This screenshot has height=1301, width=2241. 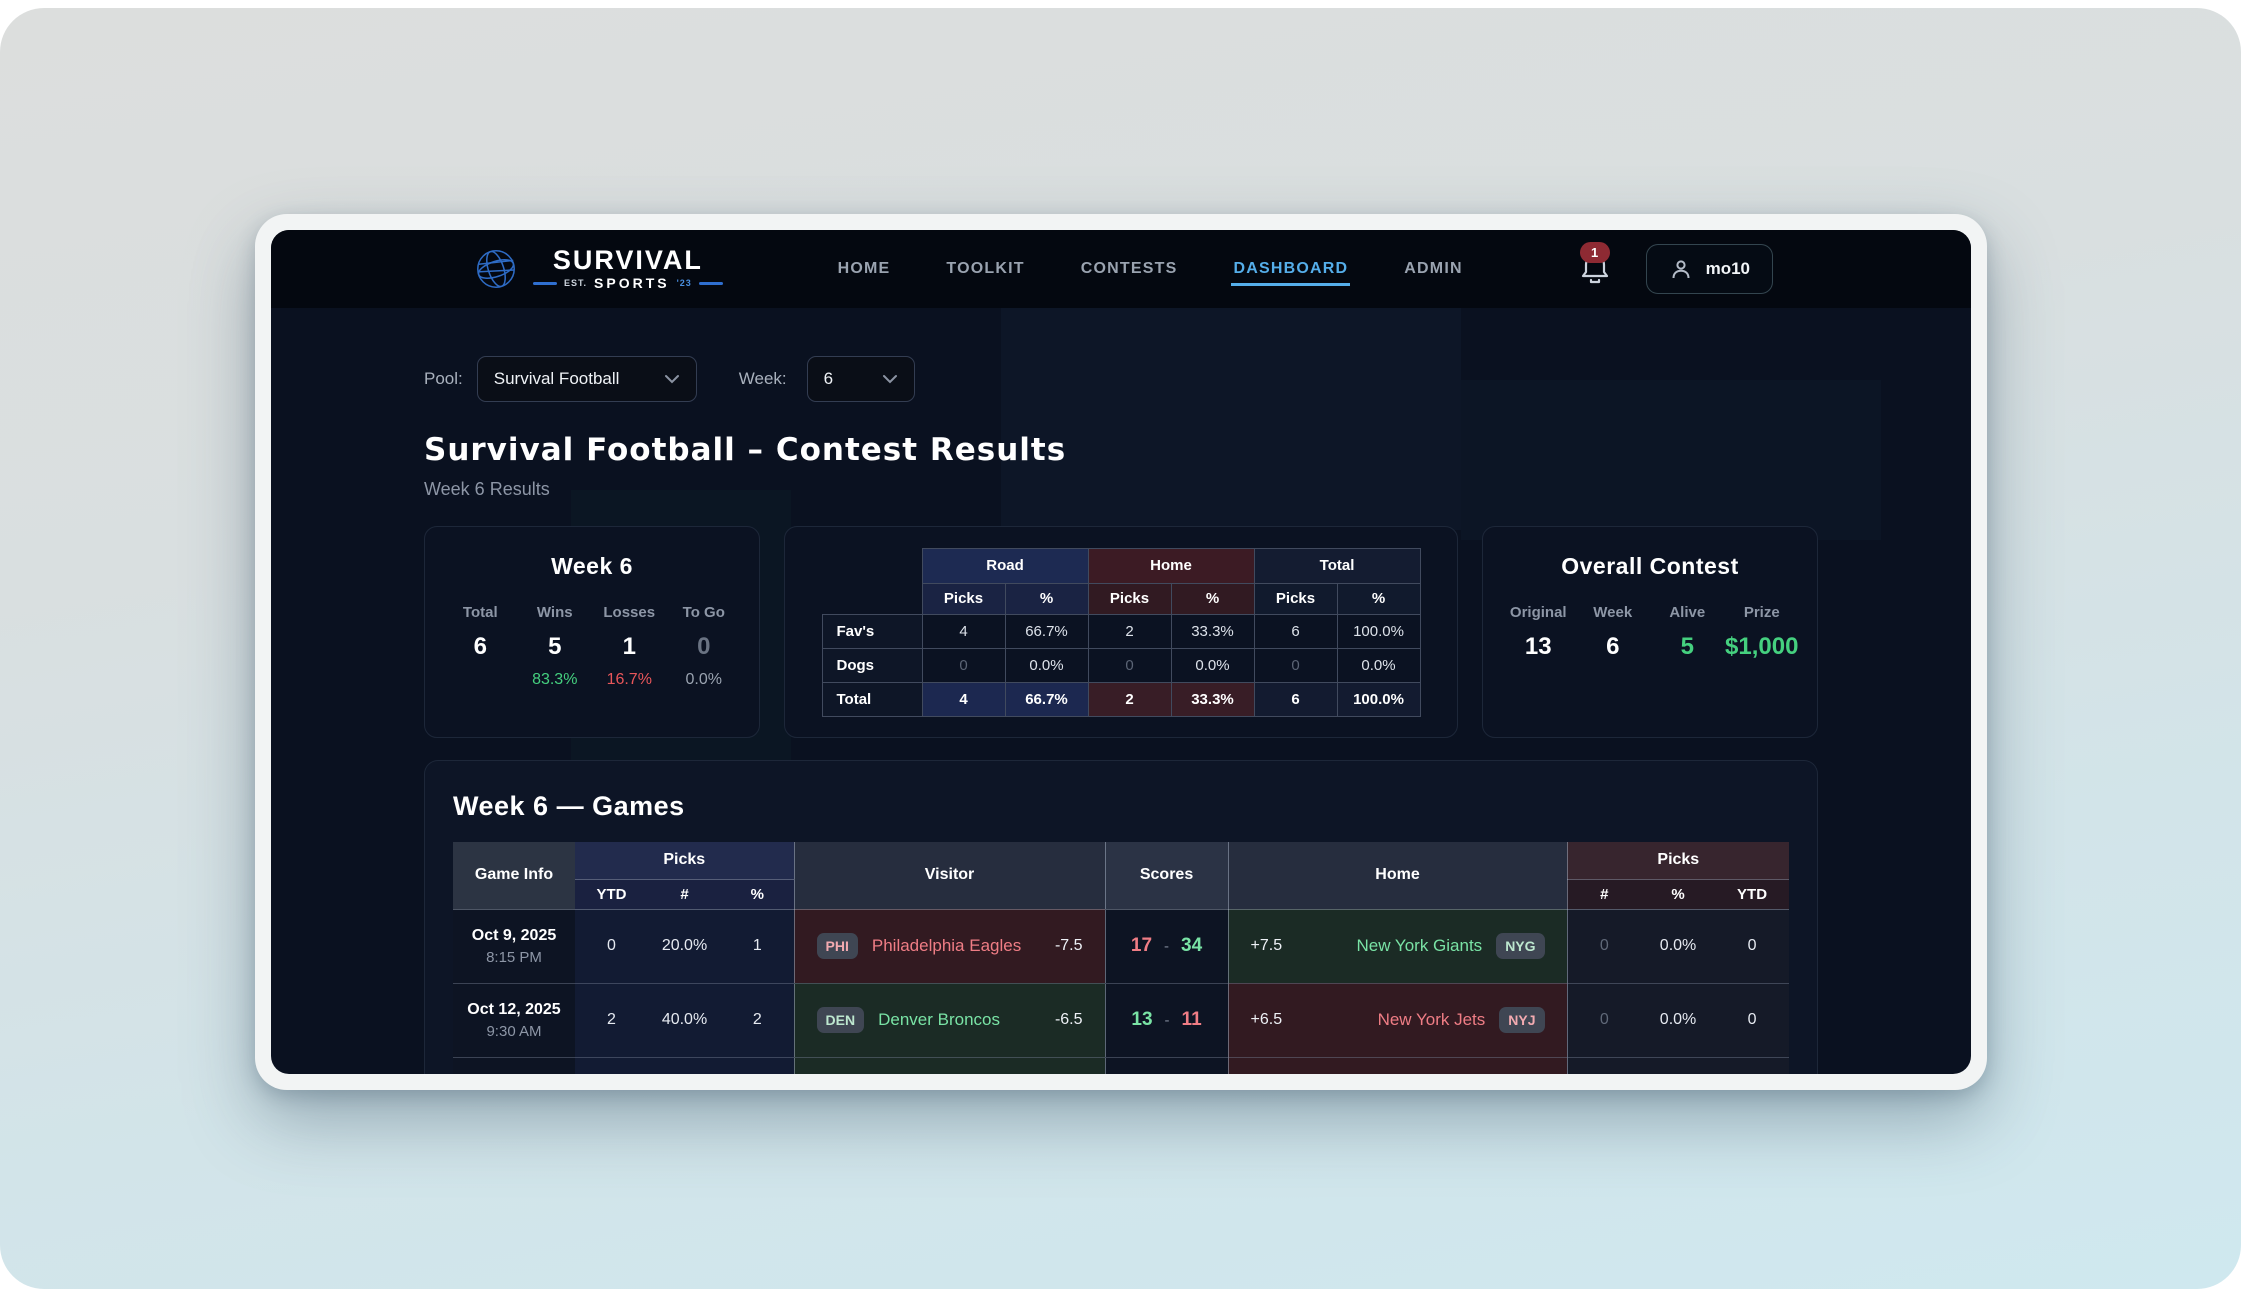 What do you see at coordinates (1142, 1019) in the screenshot?
I see `visitor-score: 13` at bounding box center [1142, 1019].